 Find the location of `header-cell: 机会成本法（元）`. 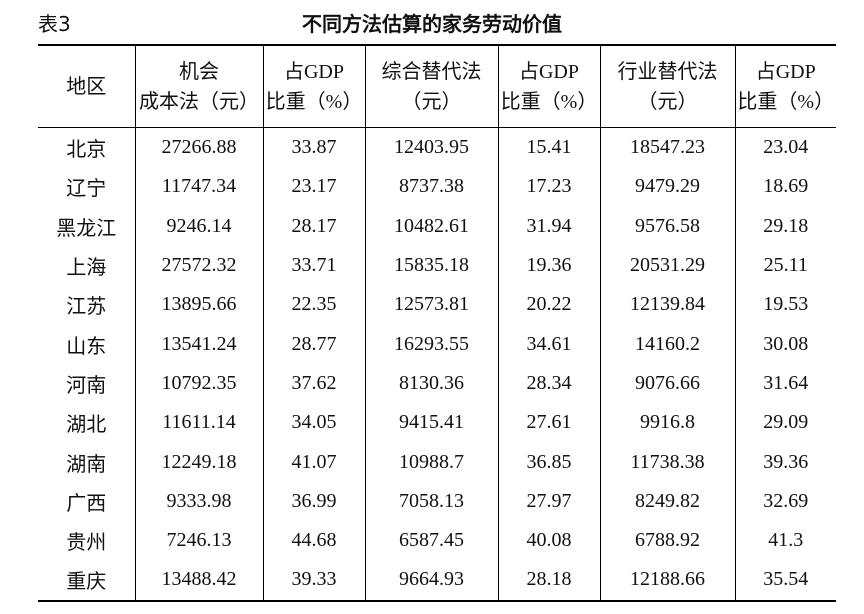

header-cell: 机会成本法（元） is located at coordinates (198, 86).